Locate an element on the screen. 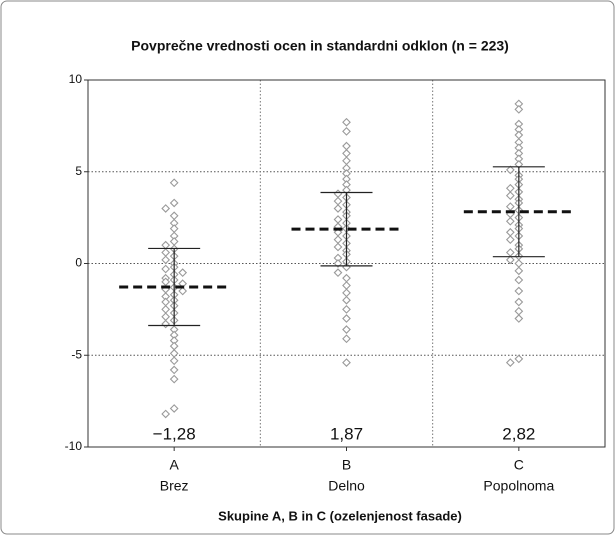 Image resolution: width=616 pixels, height=535 pixels. mean-label: 1,87 is located at coordinates (346, 433).